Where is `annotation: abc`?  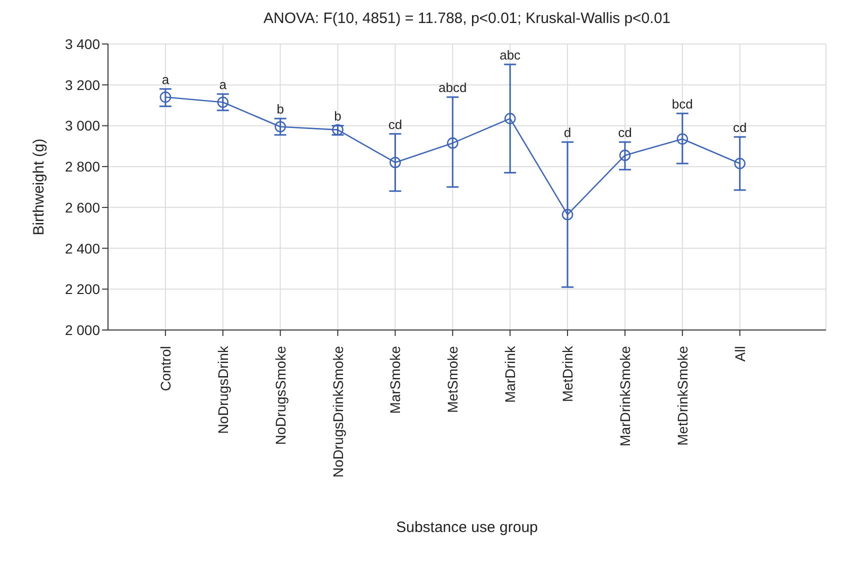
annotation: abc is located at coordinates (511, 54).